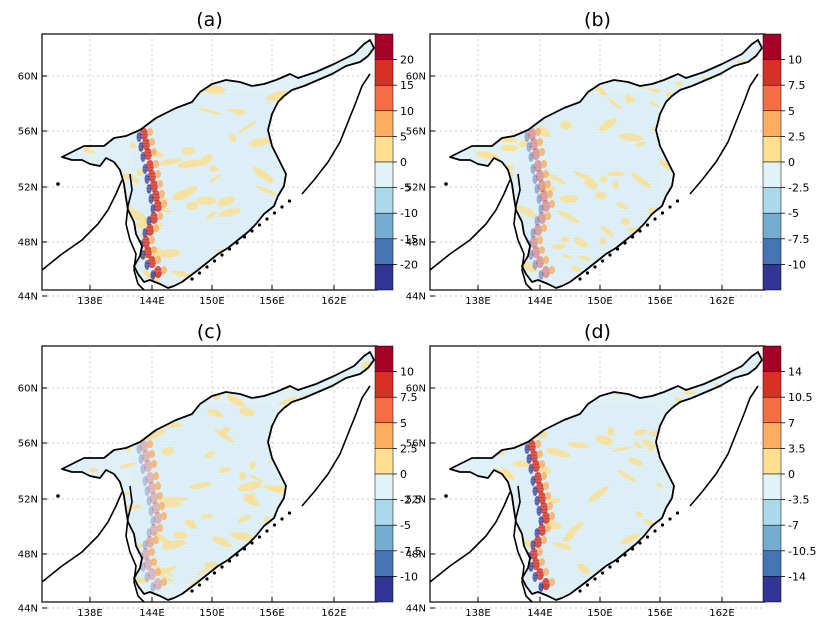 This screenshot has width=837, height=640. What do you see at coordinates (397, 474) in the screenshot?
I see `colorbar-2: 10 7.5 5 2.5 0 -2.5 -5 -7.5 -10` at bounding box center [397, 474].